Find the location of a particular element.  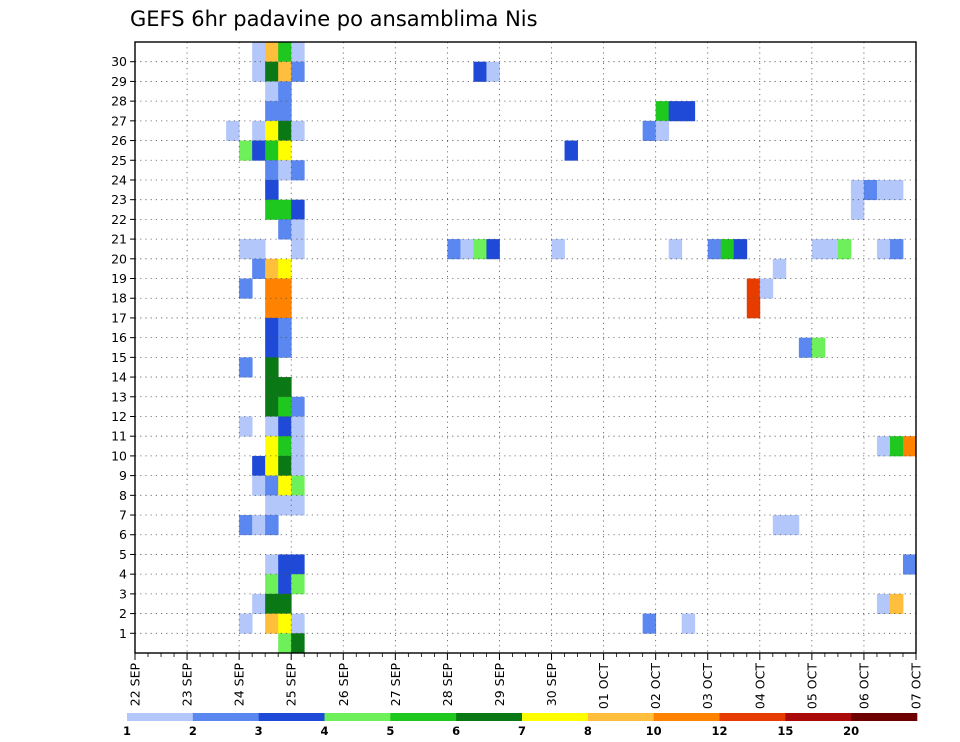

x-tick-label: 27 SEP is located at coordinates (395, 685).